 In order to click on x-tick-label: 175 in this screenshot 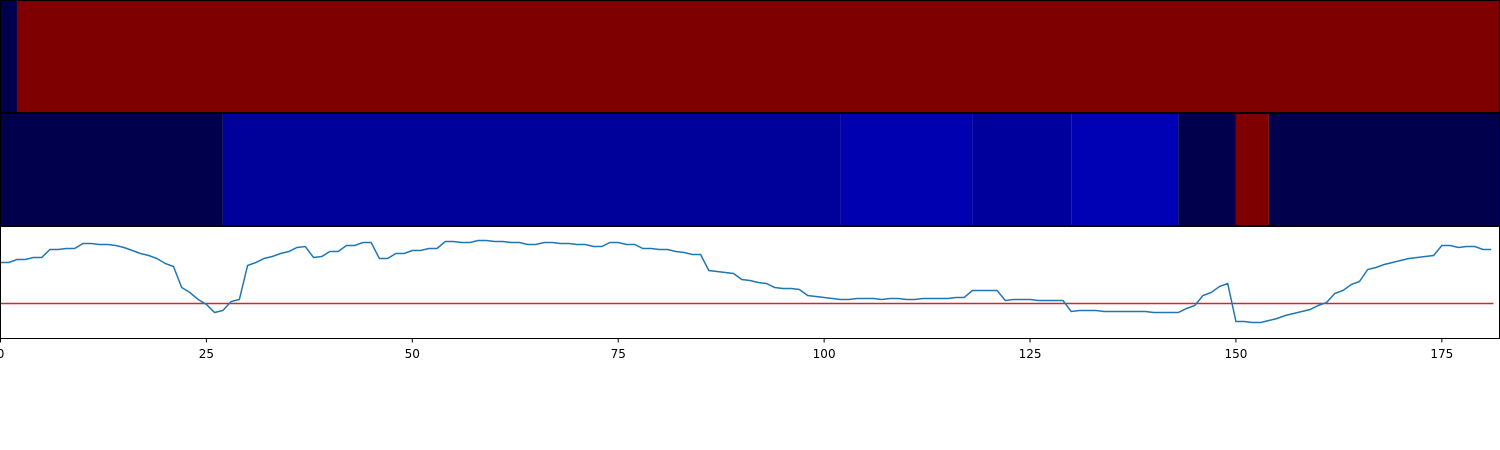, I will do `click(1441, 354)`.